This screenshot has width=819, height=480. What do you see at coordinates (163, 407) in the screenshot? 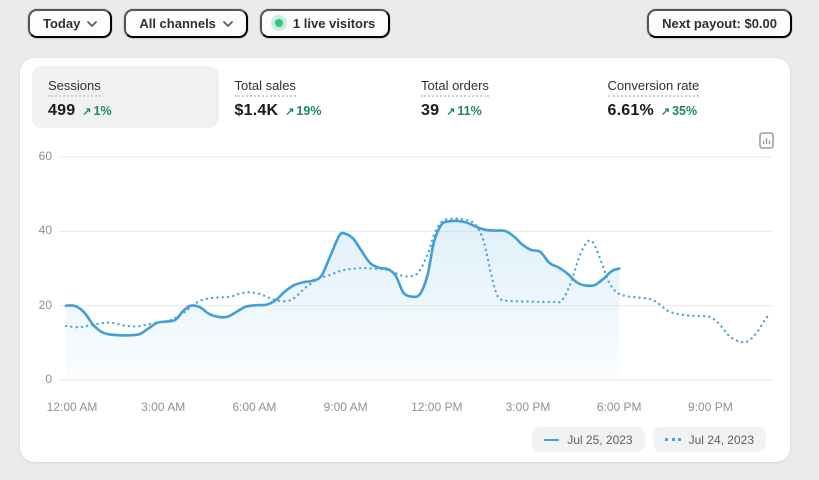
I see `x-axis-label: 3:00 AM` at bounding box center [163, 407].